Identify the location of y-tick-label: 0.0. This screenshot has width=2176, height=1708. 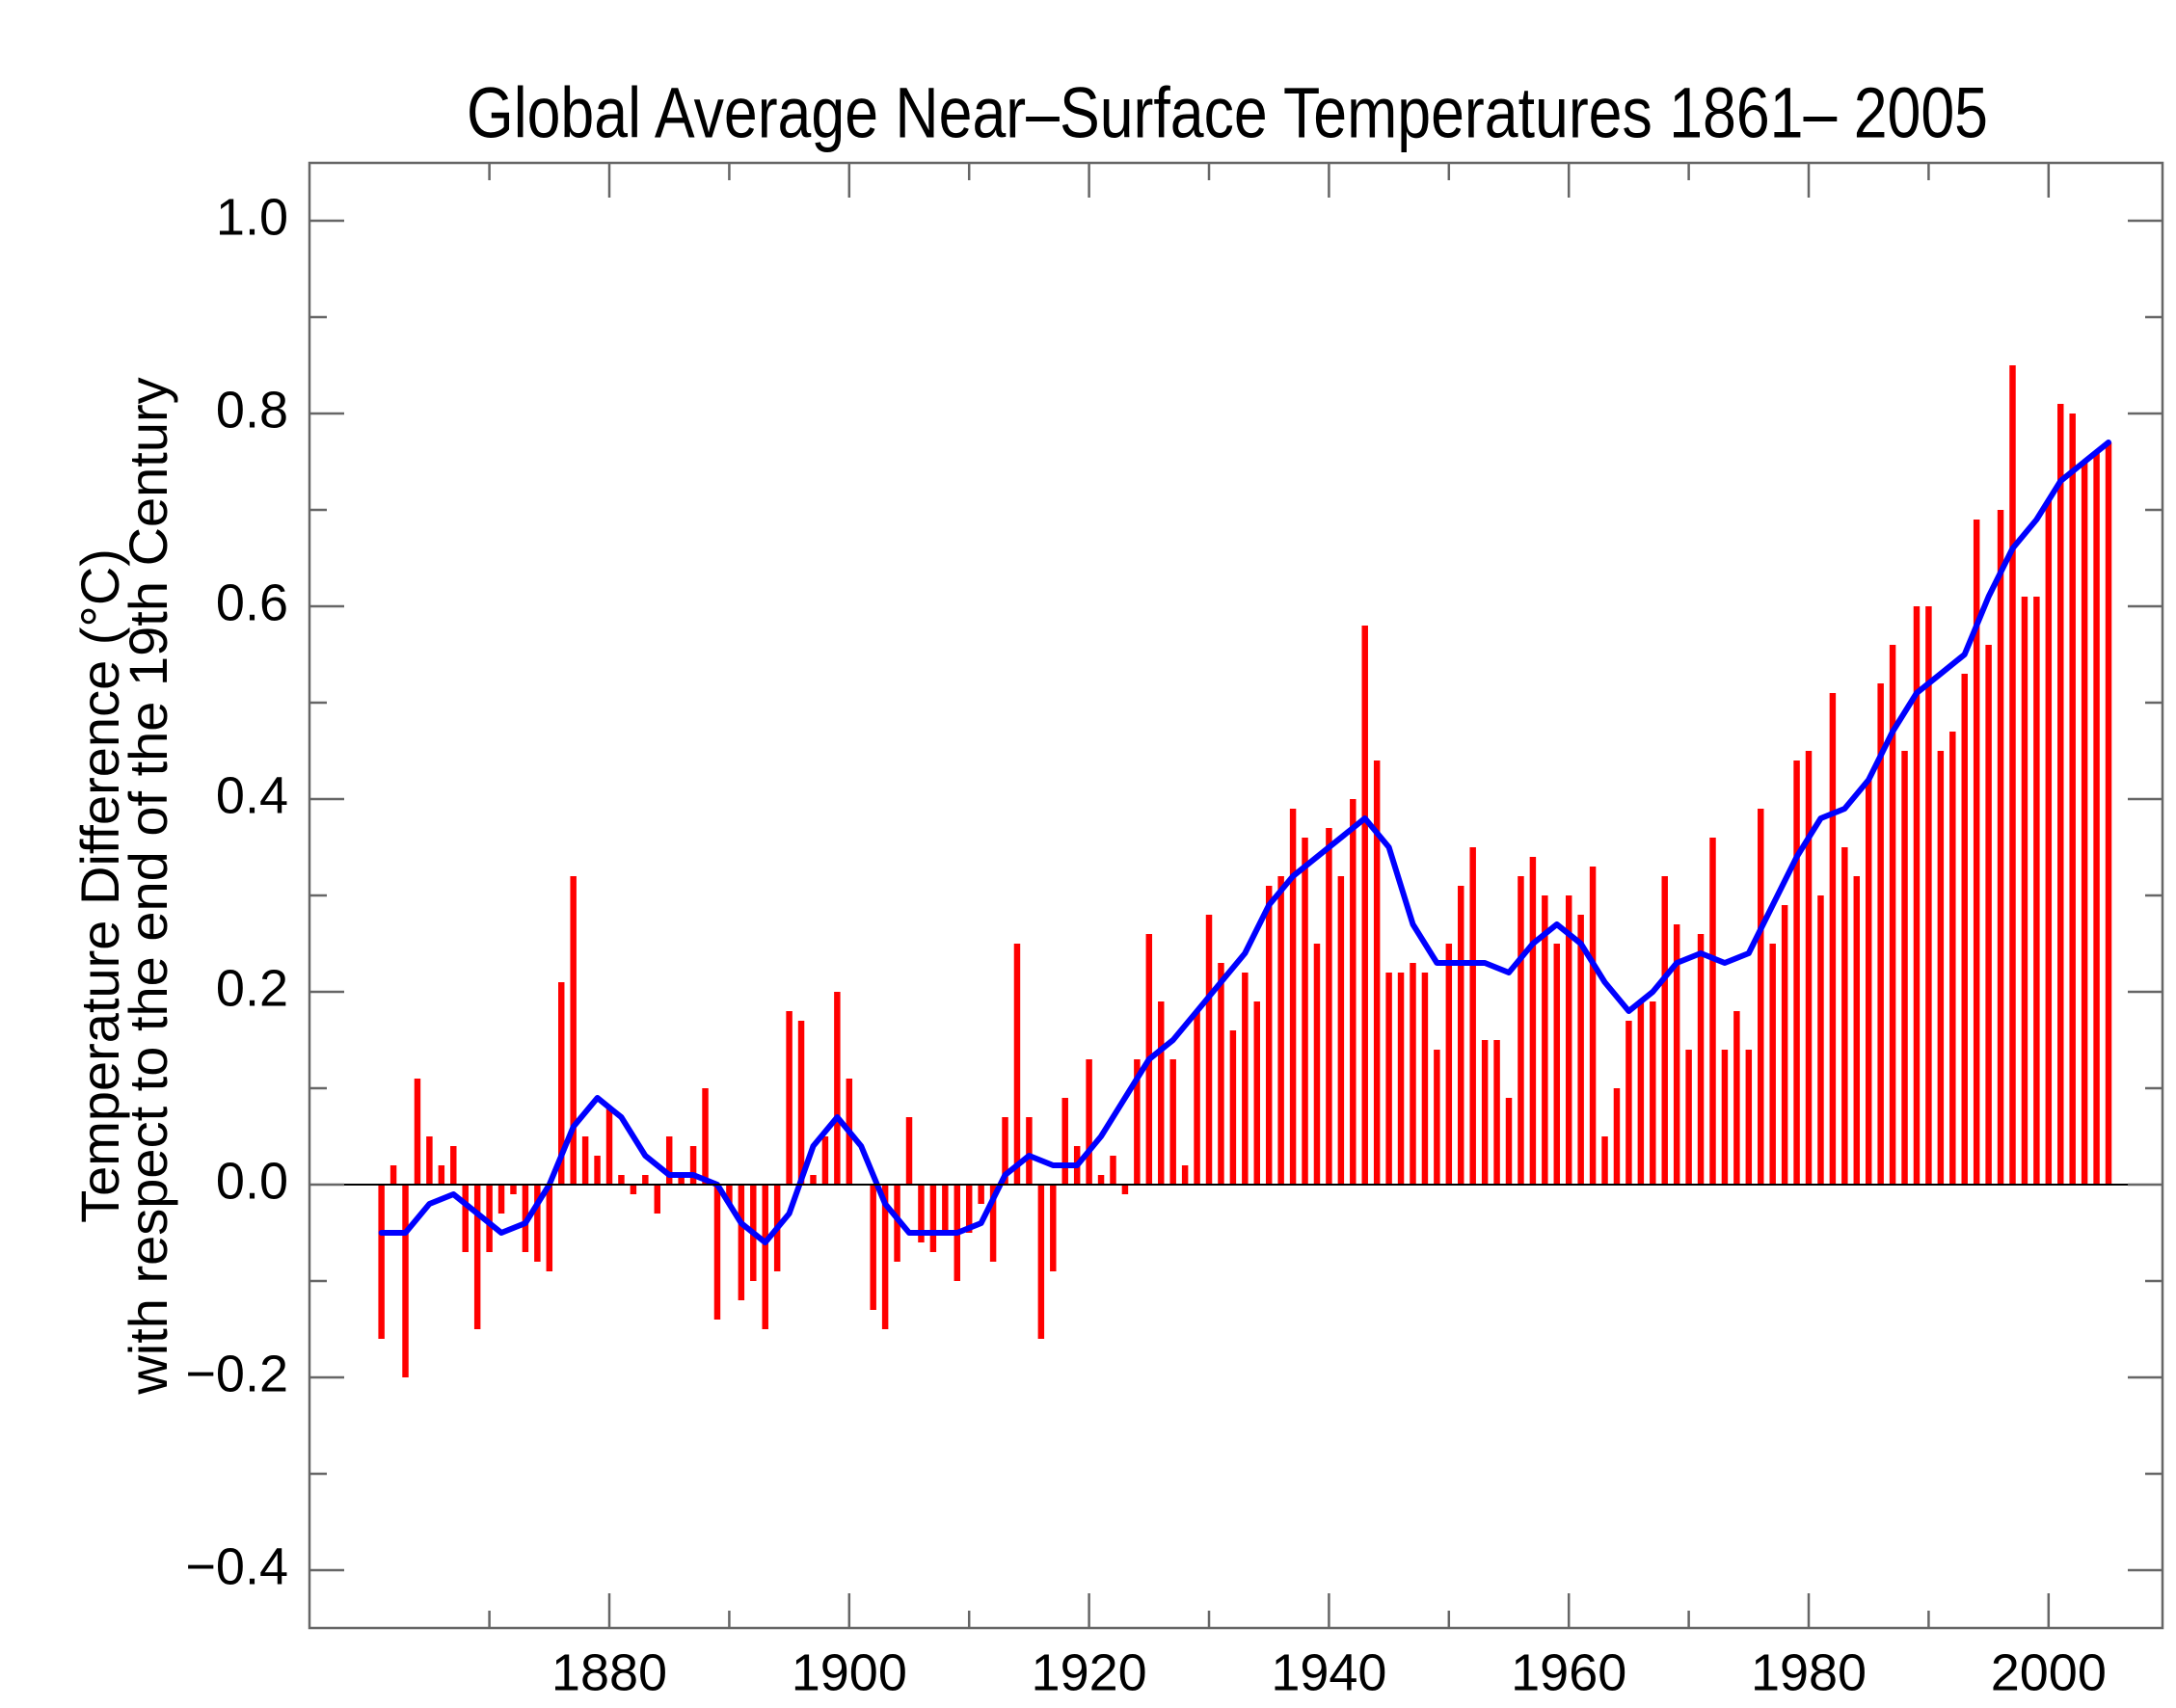
(252, 1181).